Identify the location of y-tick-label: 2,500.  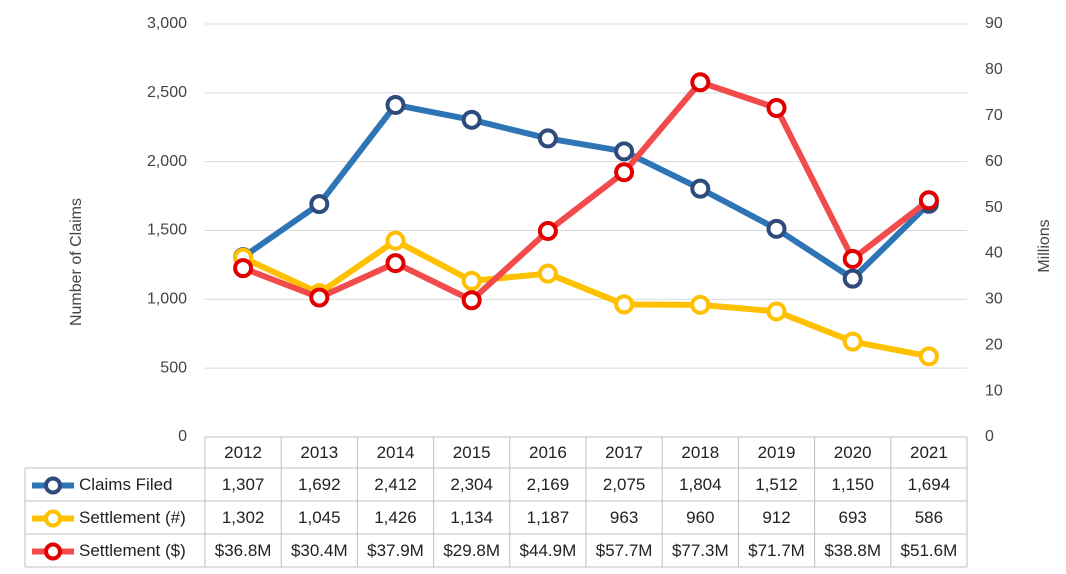
(167, 92).